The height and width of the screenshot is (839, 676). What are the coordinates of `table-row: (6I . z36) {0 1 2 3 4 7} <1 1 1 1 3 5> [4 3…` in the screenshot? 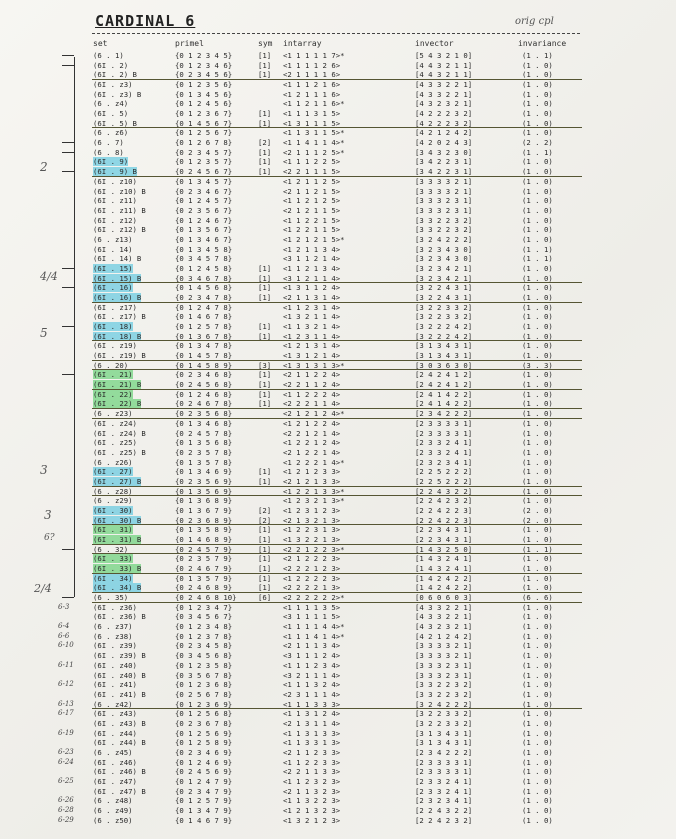 It's located at (338, 607).